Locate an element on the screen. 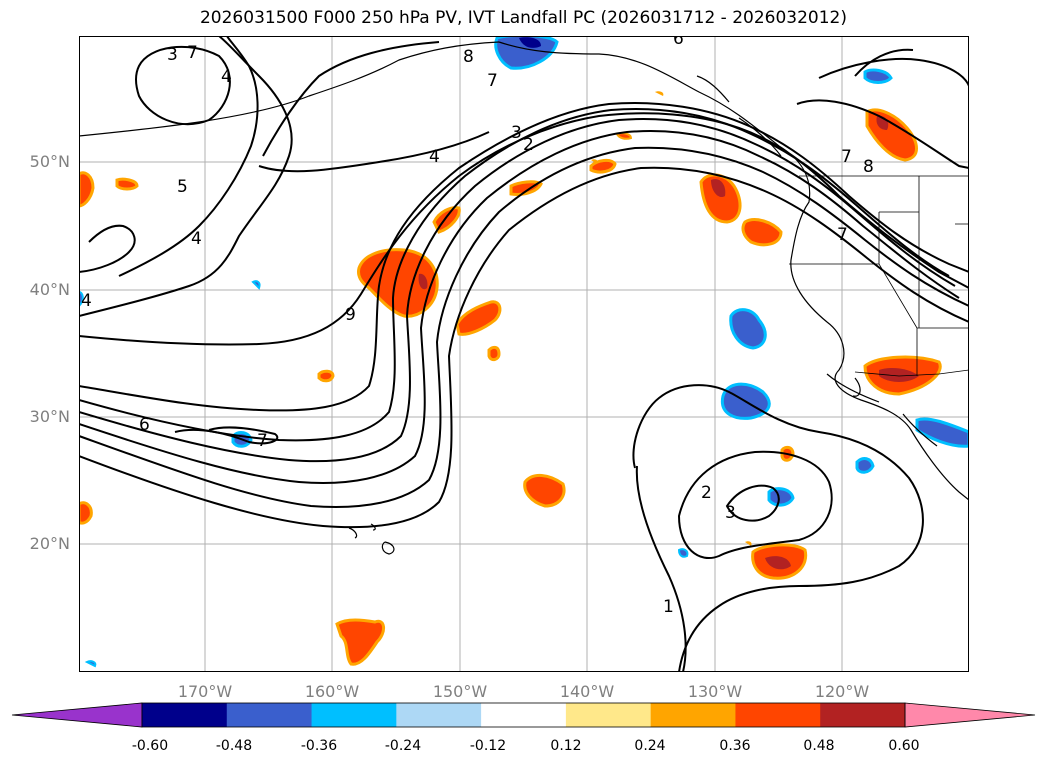  colorbar-tick: 0.36 is located at coordinates (735, 746).